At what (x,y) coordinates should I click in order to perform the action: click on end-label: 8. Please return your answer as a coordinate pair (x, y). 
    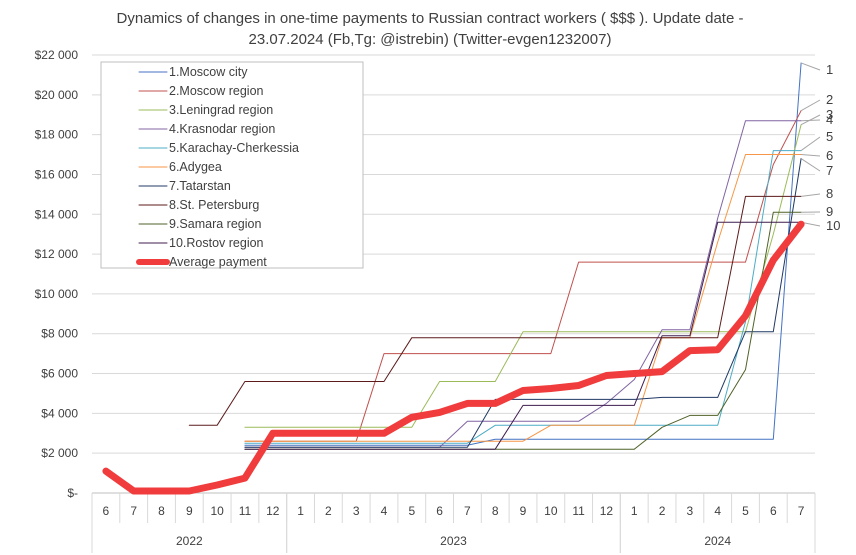
    Looking at the image, I should click on (829, 193).